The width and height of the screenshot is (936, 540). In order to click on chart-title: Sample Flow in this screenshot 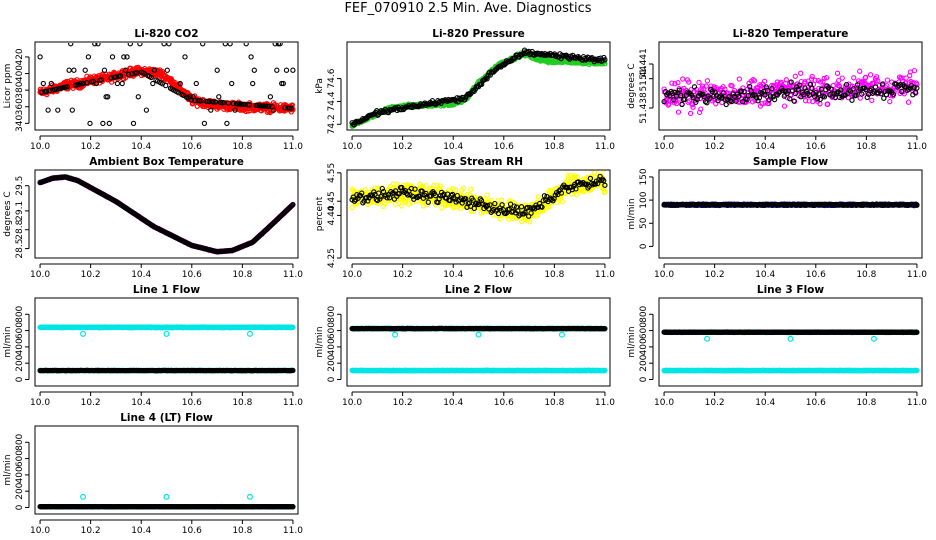, I will do `click(790, 162)`.